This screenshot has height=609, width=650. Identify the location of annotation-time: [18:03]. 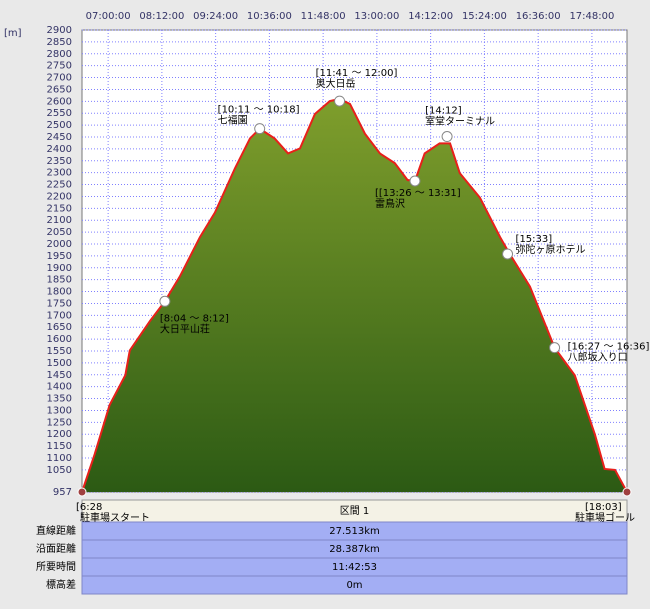
(603, 507).